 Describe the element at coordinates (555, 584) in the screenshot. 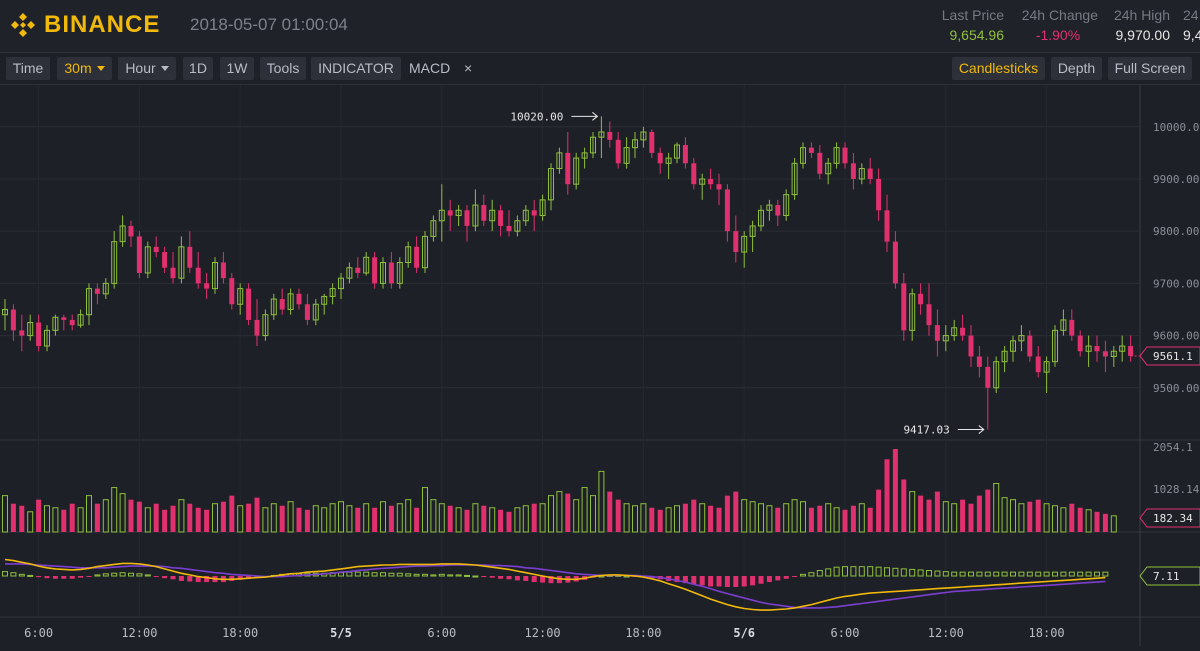

I see `macd-dif-line` at that location.